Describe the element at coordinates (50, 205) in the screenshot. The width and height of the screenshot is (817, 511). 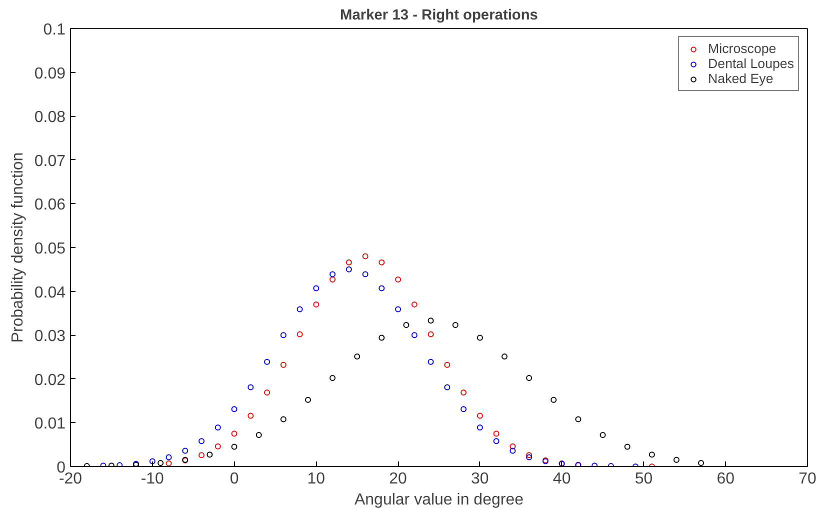
I see `y-tick-label: 0.06` at that location.